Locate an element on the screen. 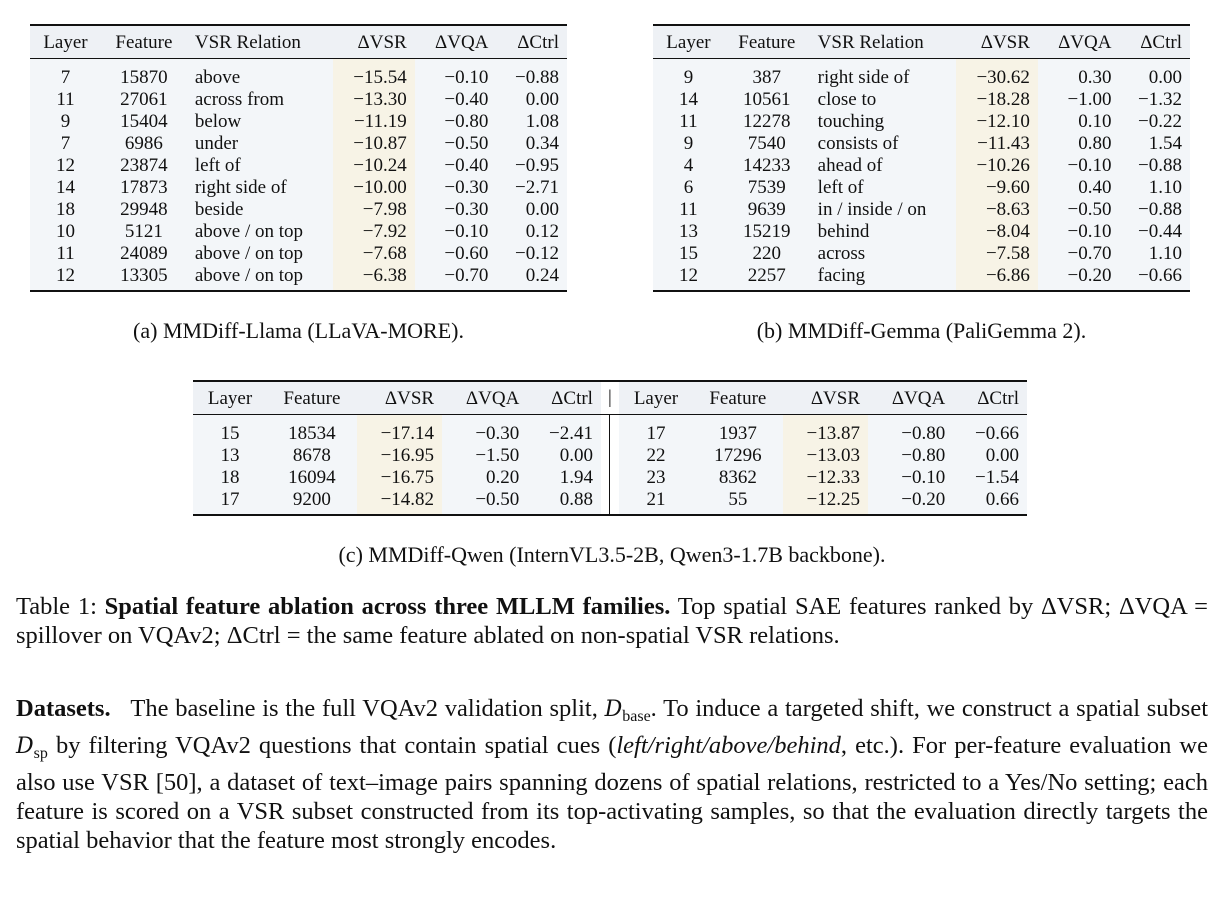  table-cell: 0.12 is located at coordinates (531, 232).